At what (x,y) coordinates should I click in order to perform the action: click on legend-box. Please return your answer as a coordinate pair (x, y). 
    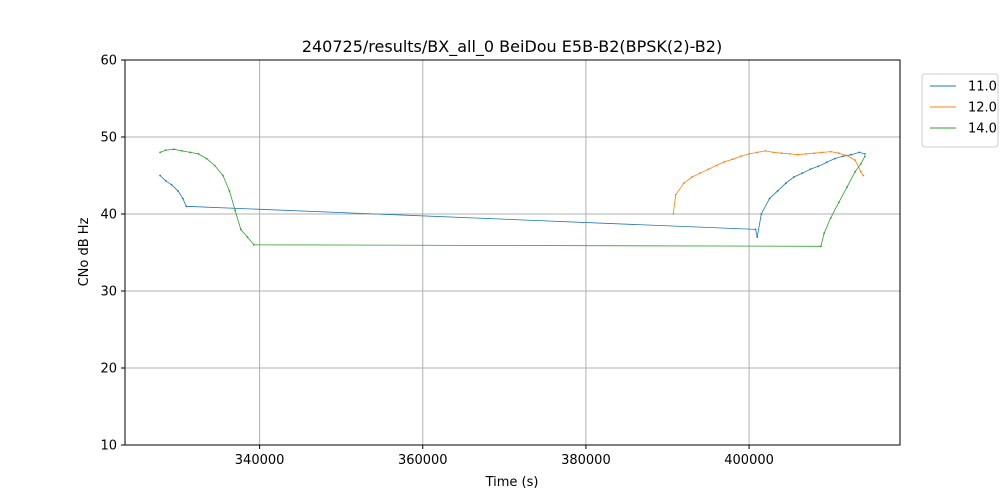
    Looking at the image, I should click on (960, 110).